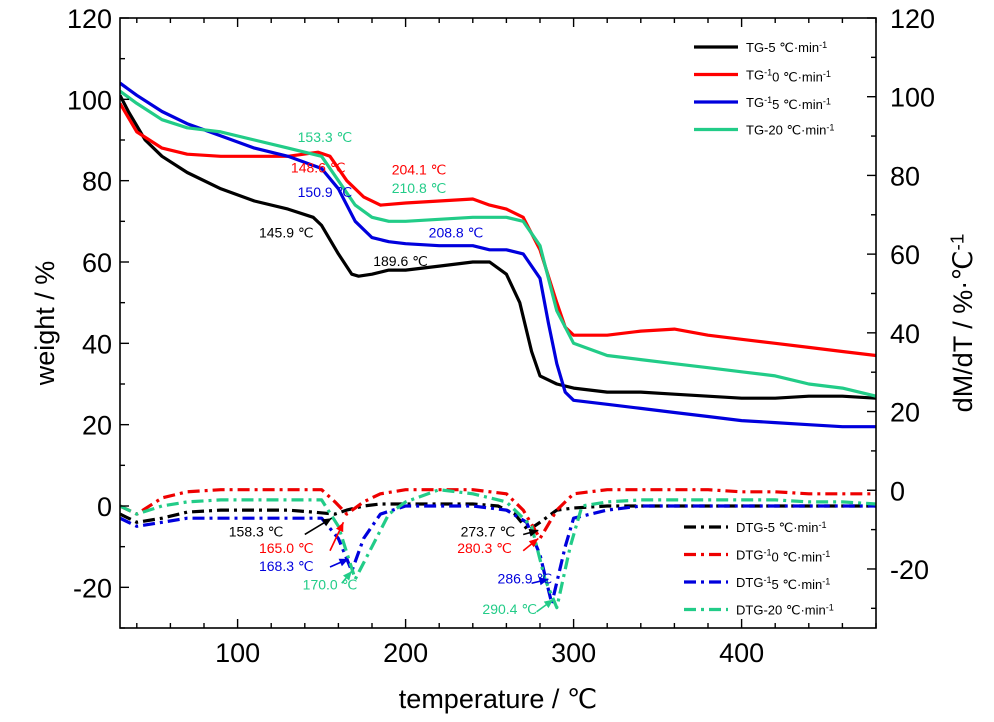 The image size is (994, 722). What do you see at coordinates (788, 75) in the screenshot?
I see `legend-label: TG-1​0 ℃·min-1​` at bounding box center [788, 75].